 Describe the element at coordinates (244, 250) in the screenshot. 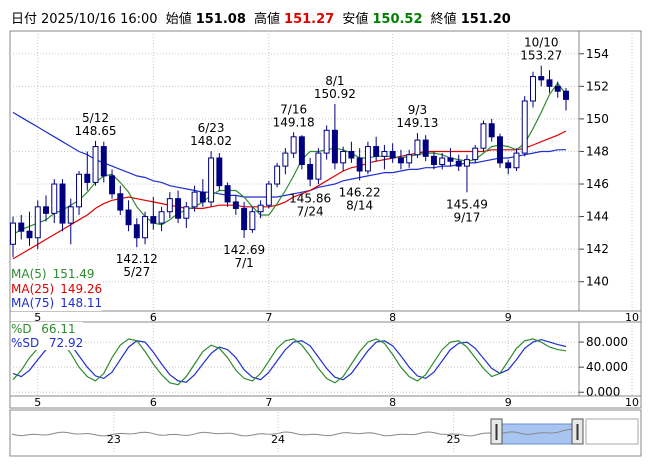

I see `annotation-value: 142.69` at that location.